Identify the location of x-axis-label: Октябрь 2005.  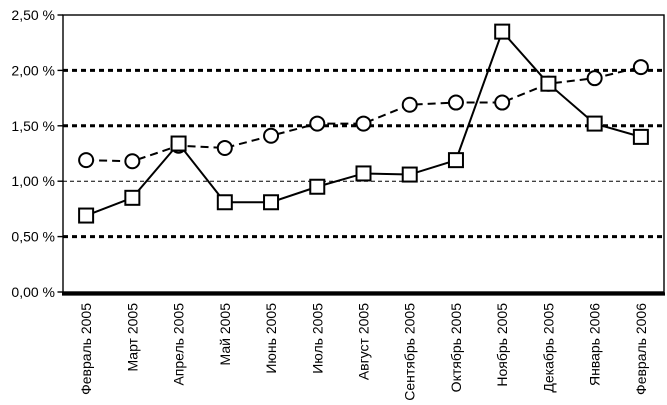
(456, 348).